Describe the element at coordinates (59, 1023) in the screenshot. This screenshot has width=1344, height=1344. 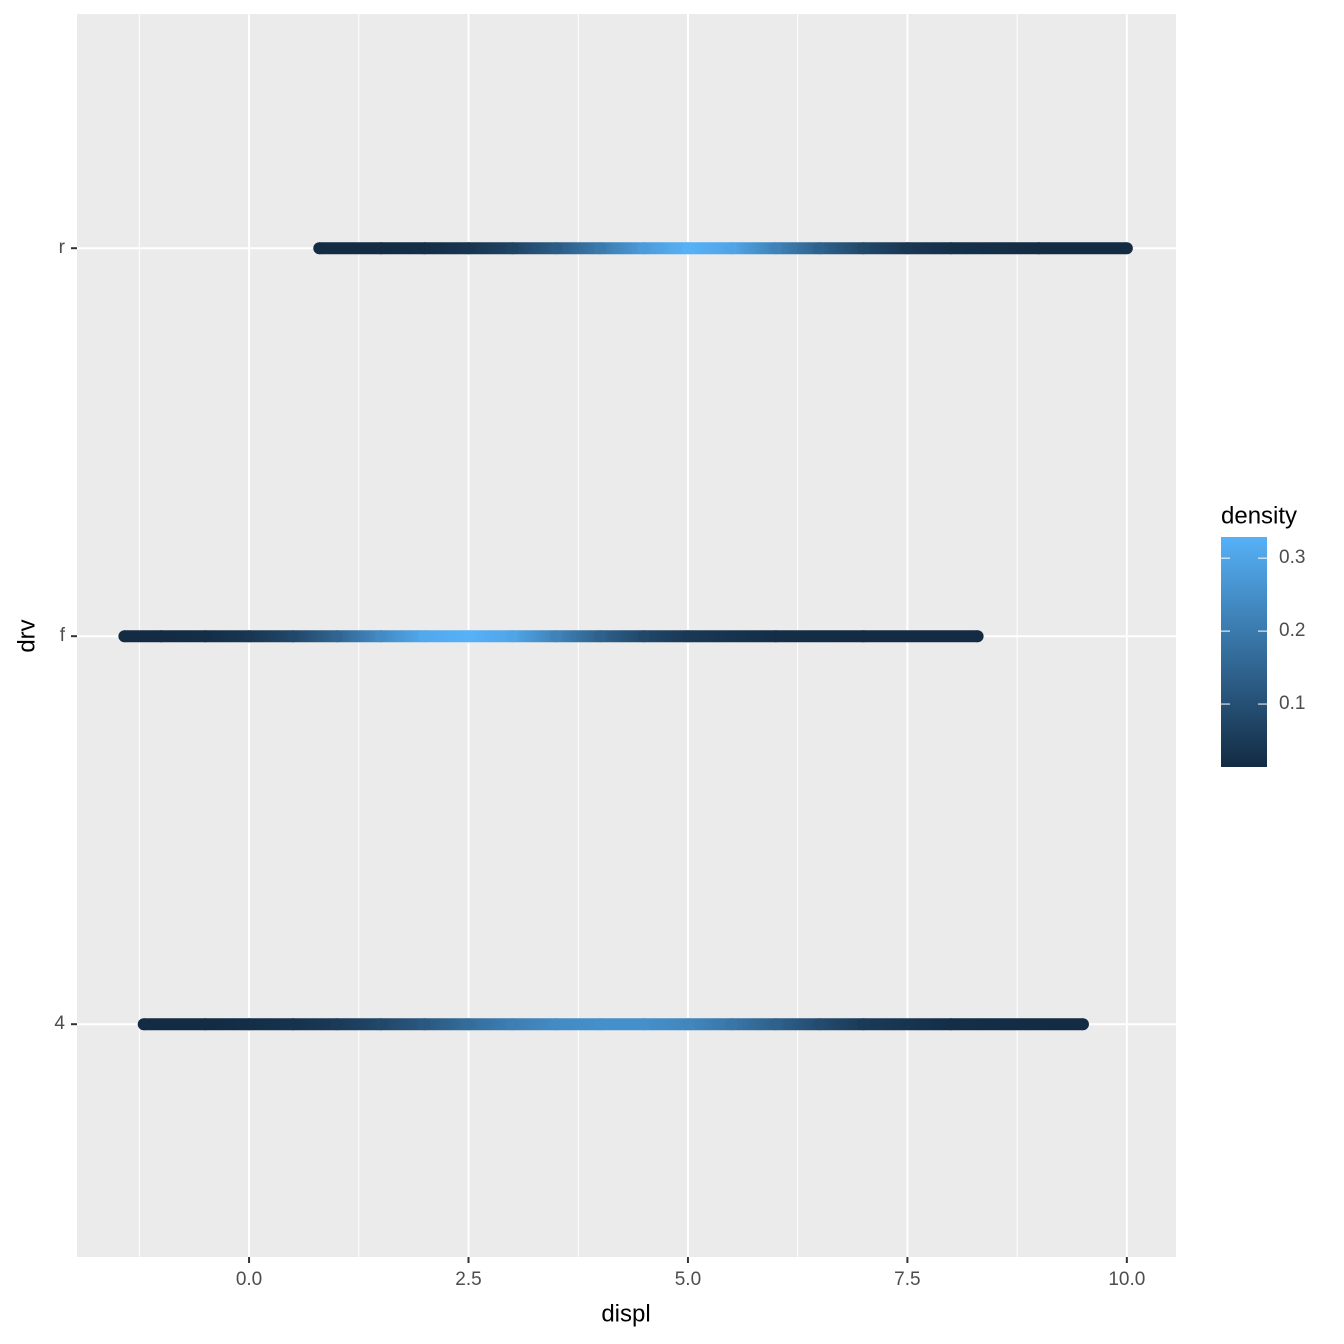
I see `y-tick-label: 4` at that location.